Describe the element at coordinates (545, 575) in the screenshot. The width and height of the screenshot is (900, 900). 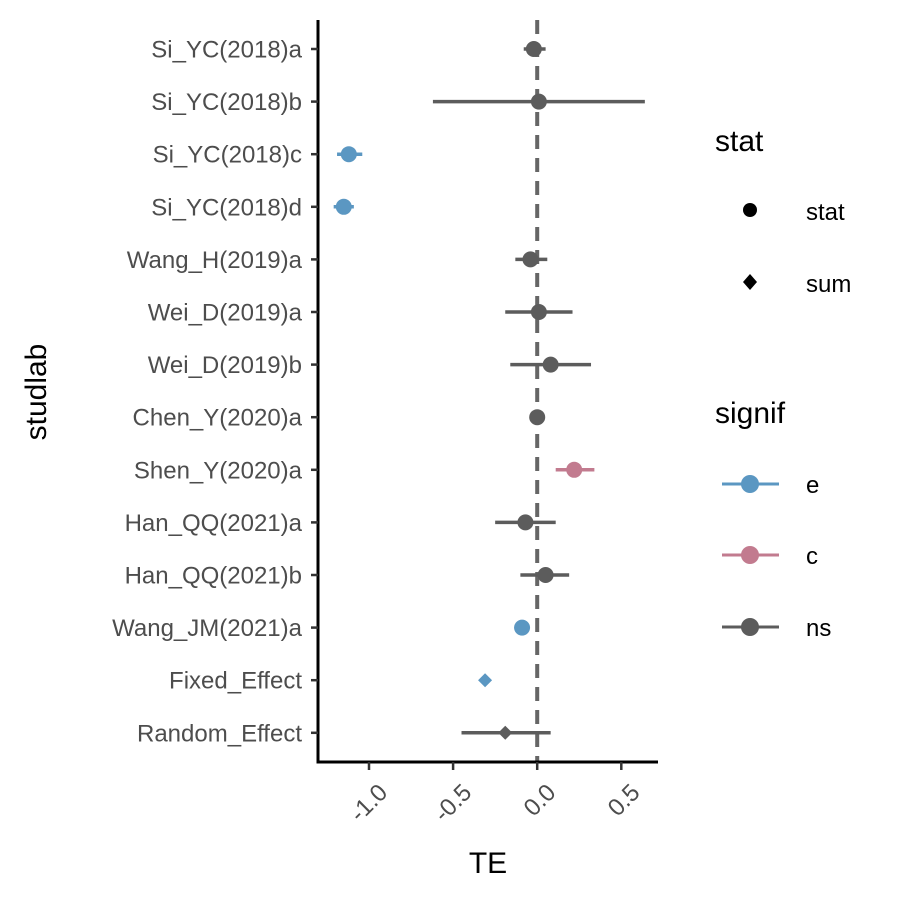
I see `point-han-qq-2021-b` at that location.